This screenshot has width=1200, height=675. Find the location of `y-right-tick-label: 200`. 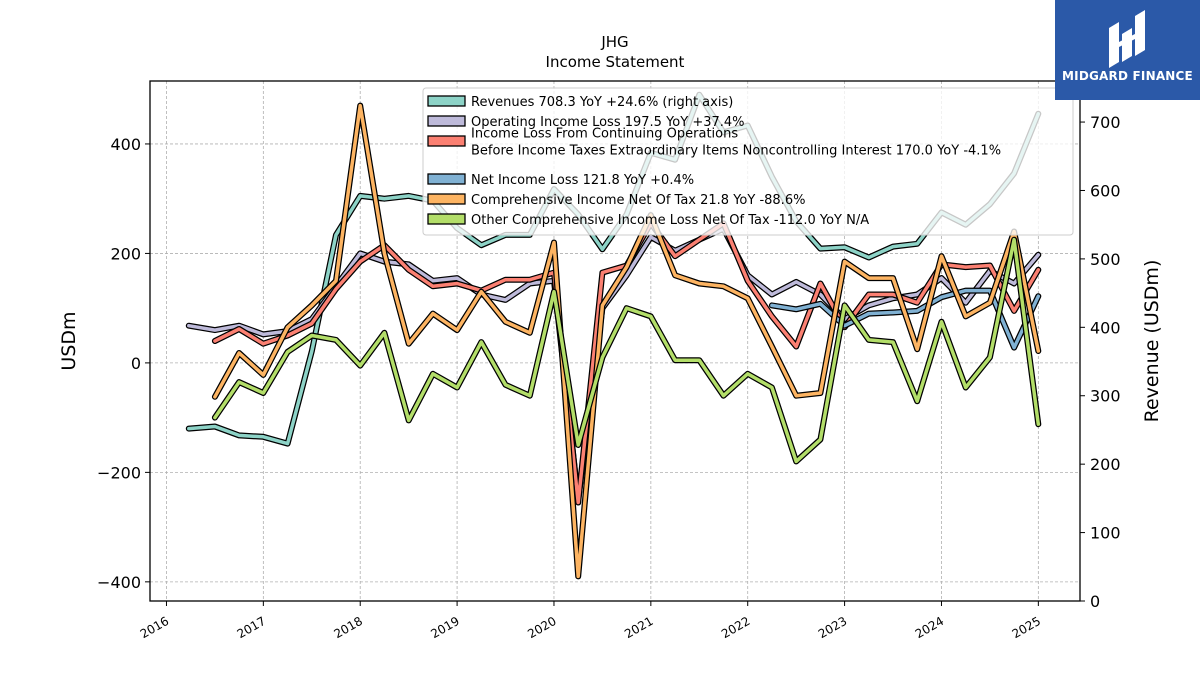

y-right-tick-label: 200 is located at coordinates (1105, 464).